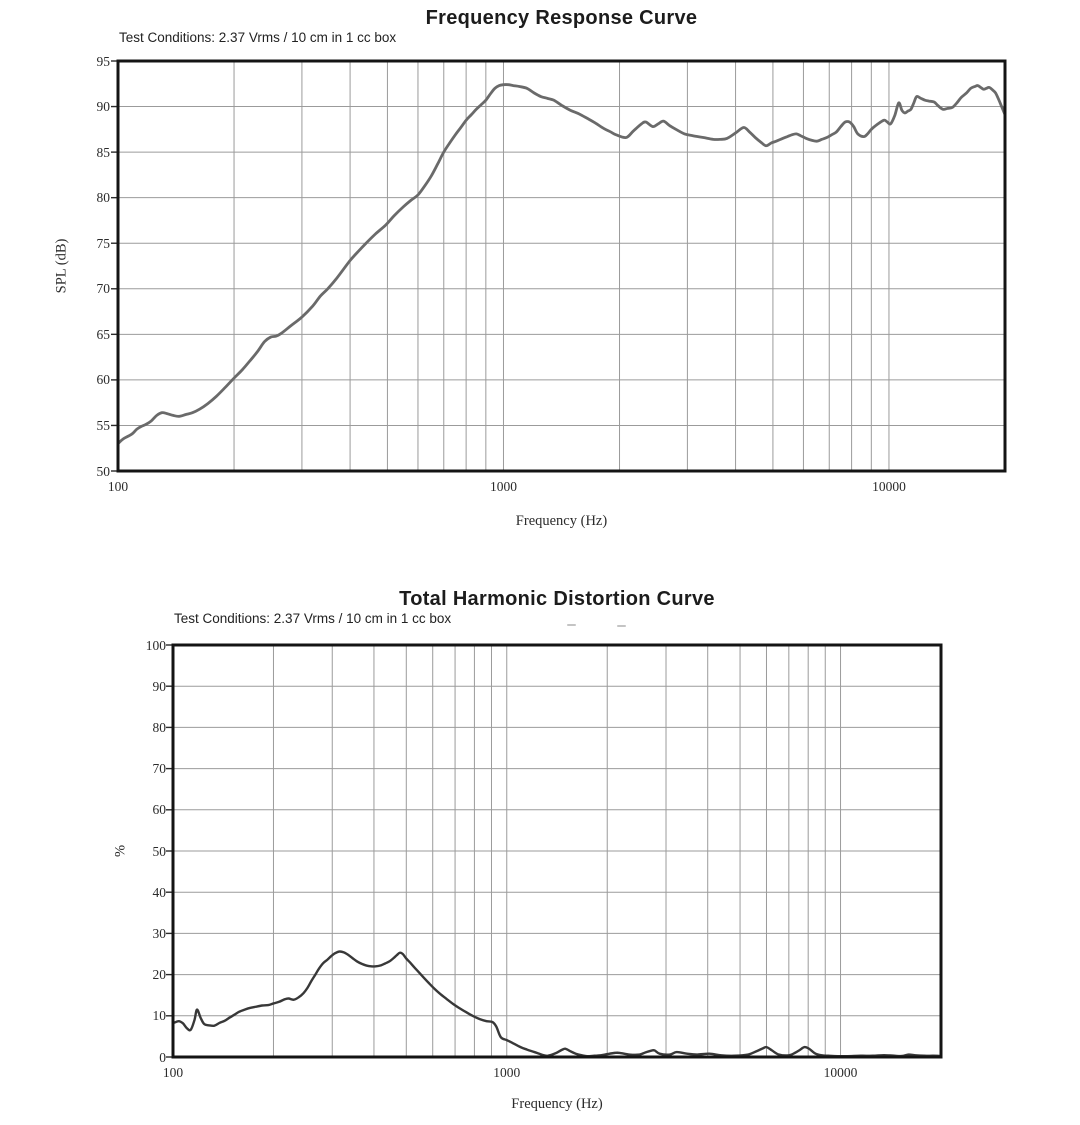 The width and height of the screenshot is (1080, 1125). I want to click on fr-y-axis-label: SPL (dB), so click(61, 266).